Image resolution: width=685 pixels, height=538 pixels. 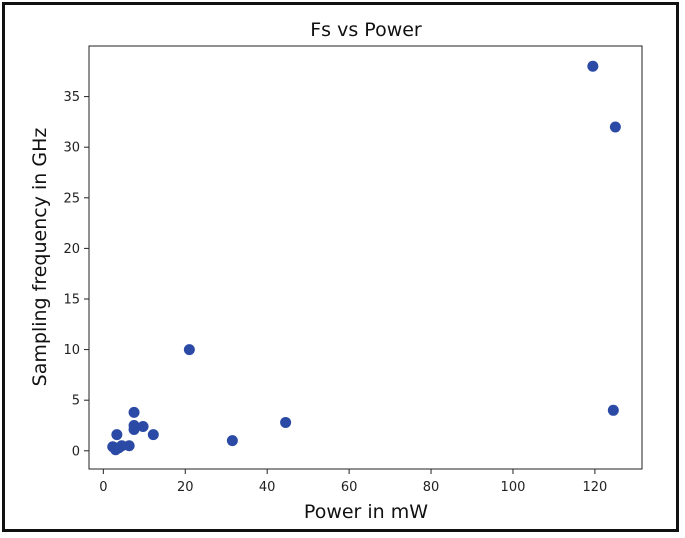 I want to click on y-tick-label: 20, so click(x=71, y=249).